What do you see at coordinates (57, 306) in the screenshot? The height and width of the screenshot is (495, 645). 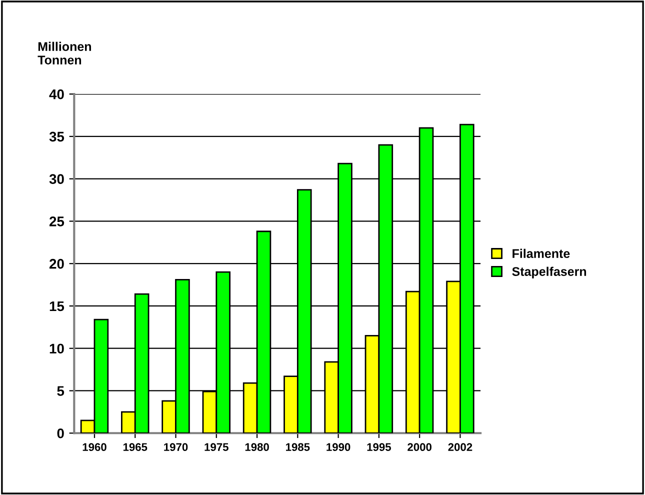 I see `y-tick-label: 15` at bounding box center [57, 306].